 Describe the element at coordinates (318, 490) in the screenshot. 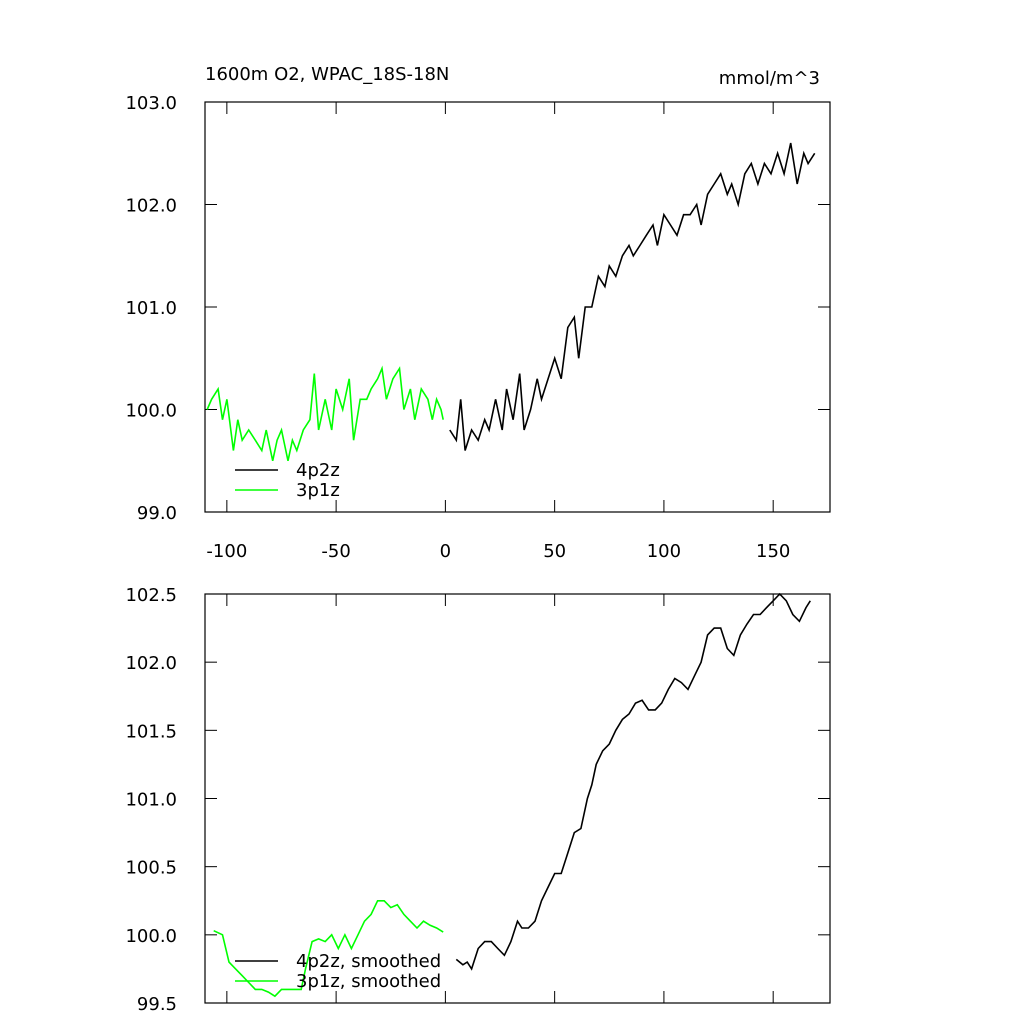

I see `legend-label: 3p1z` at that location.